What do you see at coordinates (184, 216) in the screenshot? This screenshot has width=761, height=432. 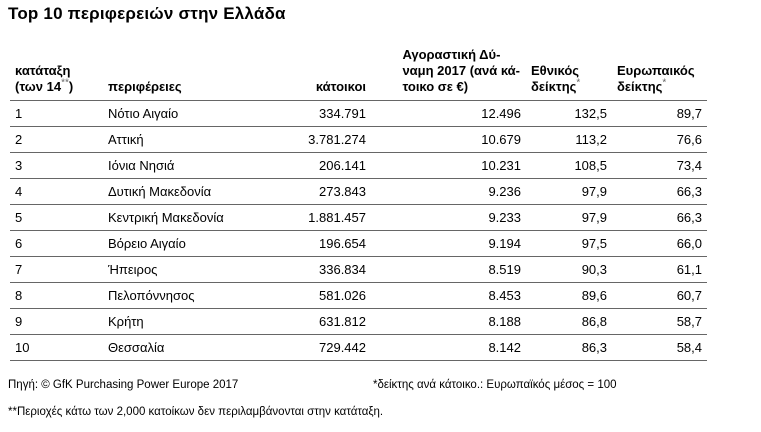 I see `cell-region: Κεντρική Μακεδονία` at bounding box center [184, 216].